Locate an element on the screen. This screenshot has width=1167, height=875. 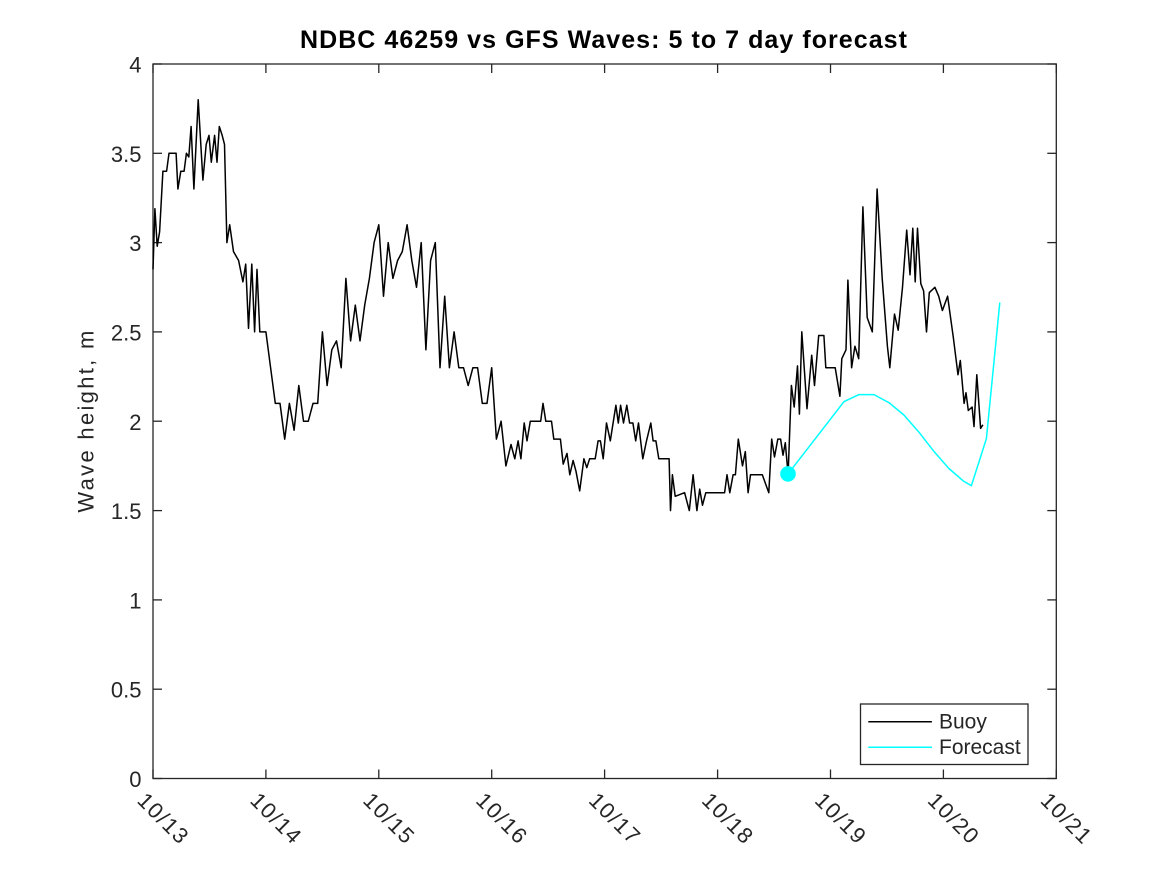
svg-text: Buoy is located at coordinates (963, 722).